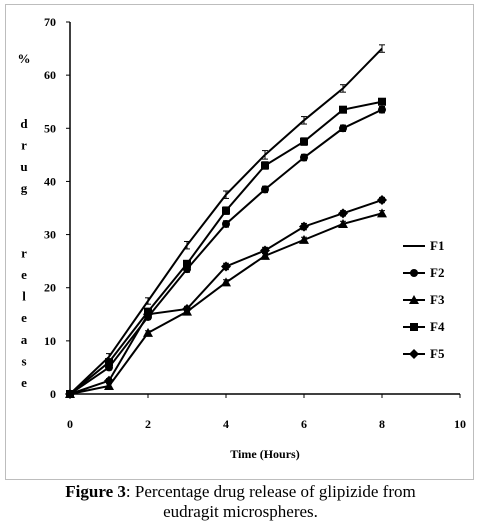 This screenshot has height=532, width=481. What do you see at coordinates (50, 75) in the screenshot?
I see `y-tick-label: 60` at bounding box center [50, 75].